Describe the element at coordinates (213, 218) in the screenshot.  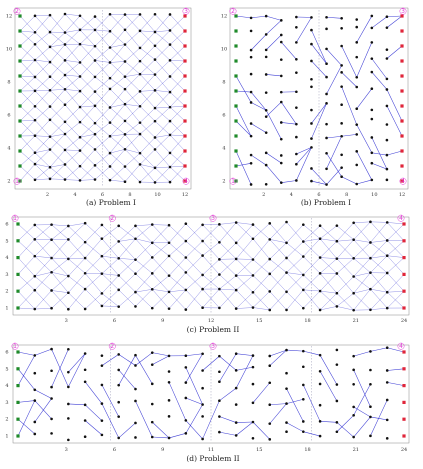
I see `panel-c-corner-label: 3` at that location.